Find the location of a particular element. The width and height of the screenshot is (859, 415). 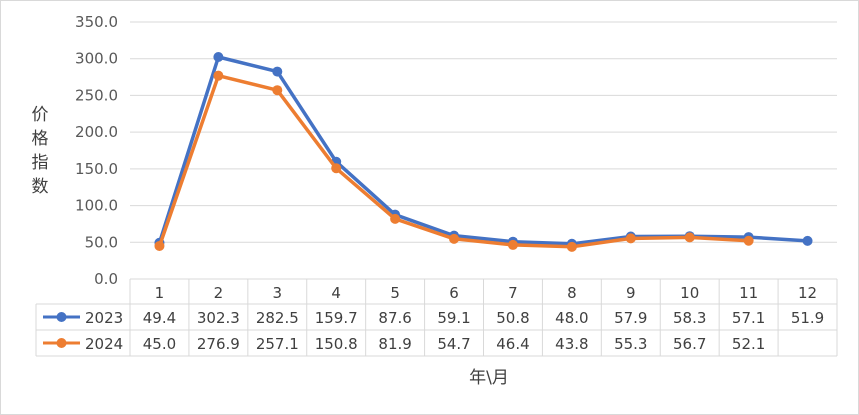

y-axis-ticks: 0.0 50.0 100.0 150.0 200.0 250.0 300.0 350.0 is located at coordinates (96, 150).